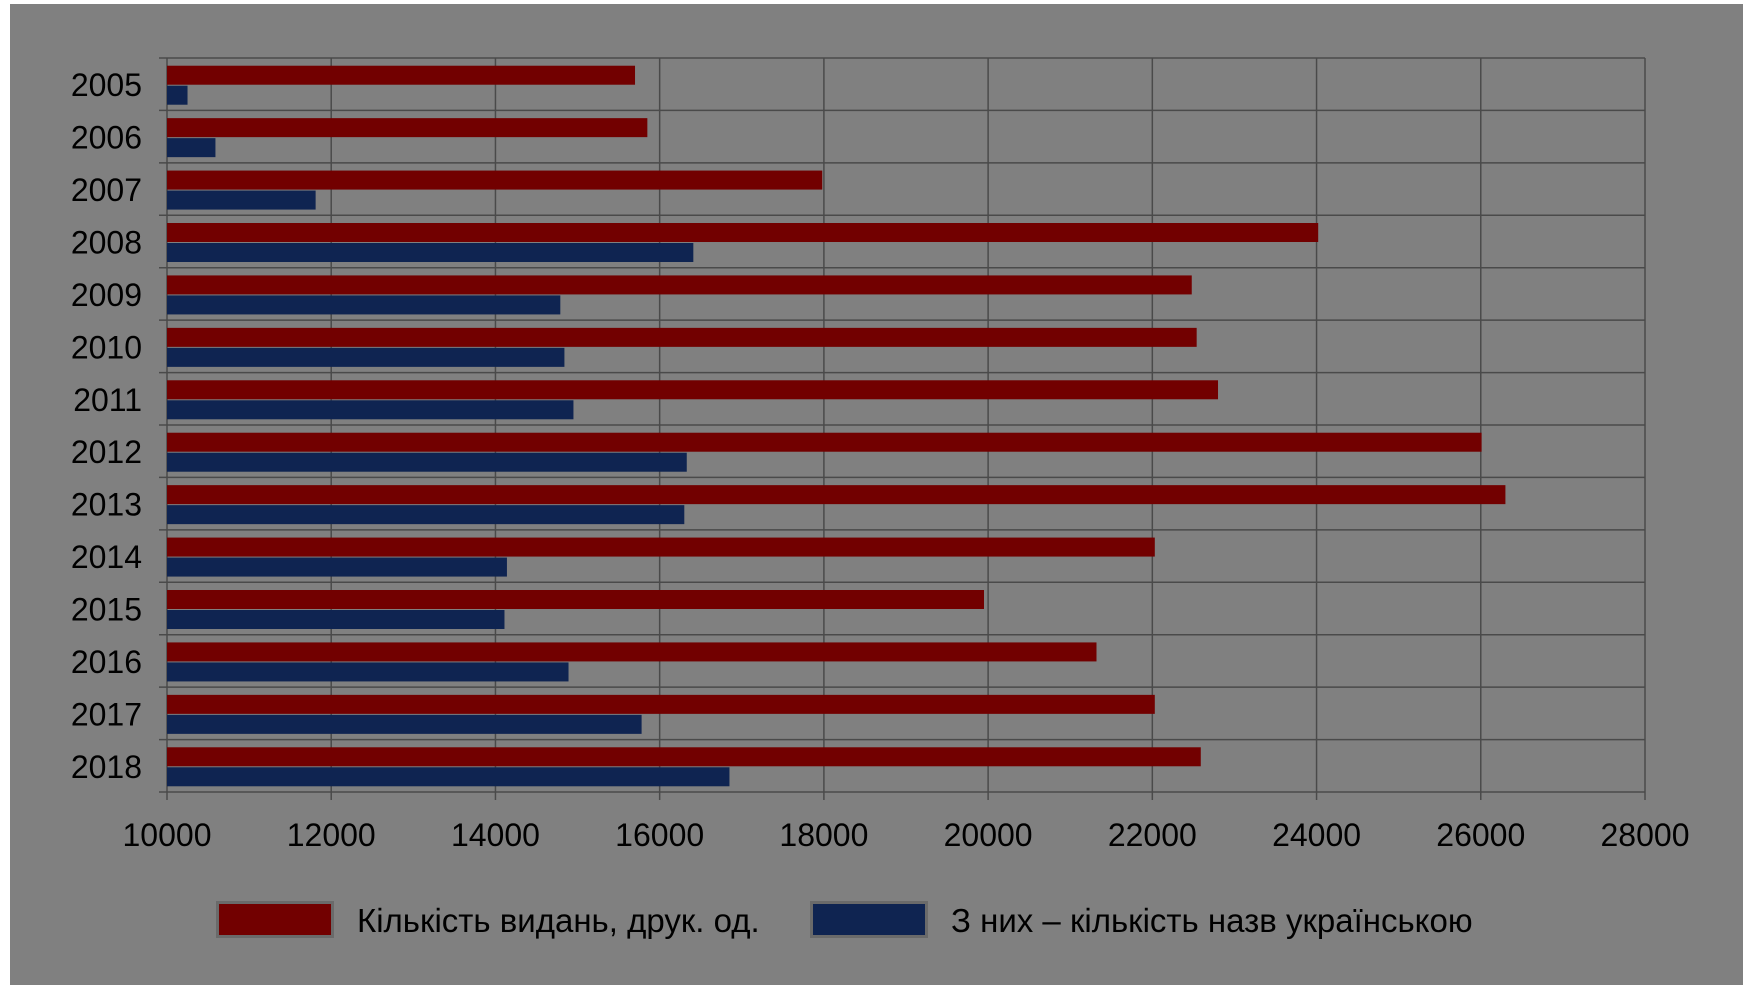 The image size is (1743, 985). Describe the element at coordinates (495, 835) in the screenshot. I see `x-tick-label: 14000` at that location.